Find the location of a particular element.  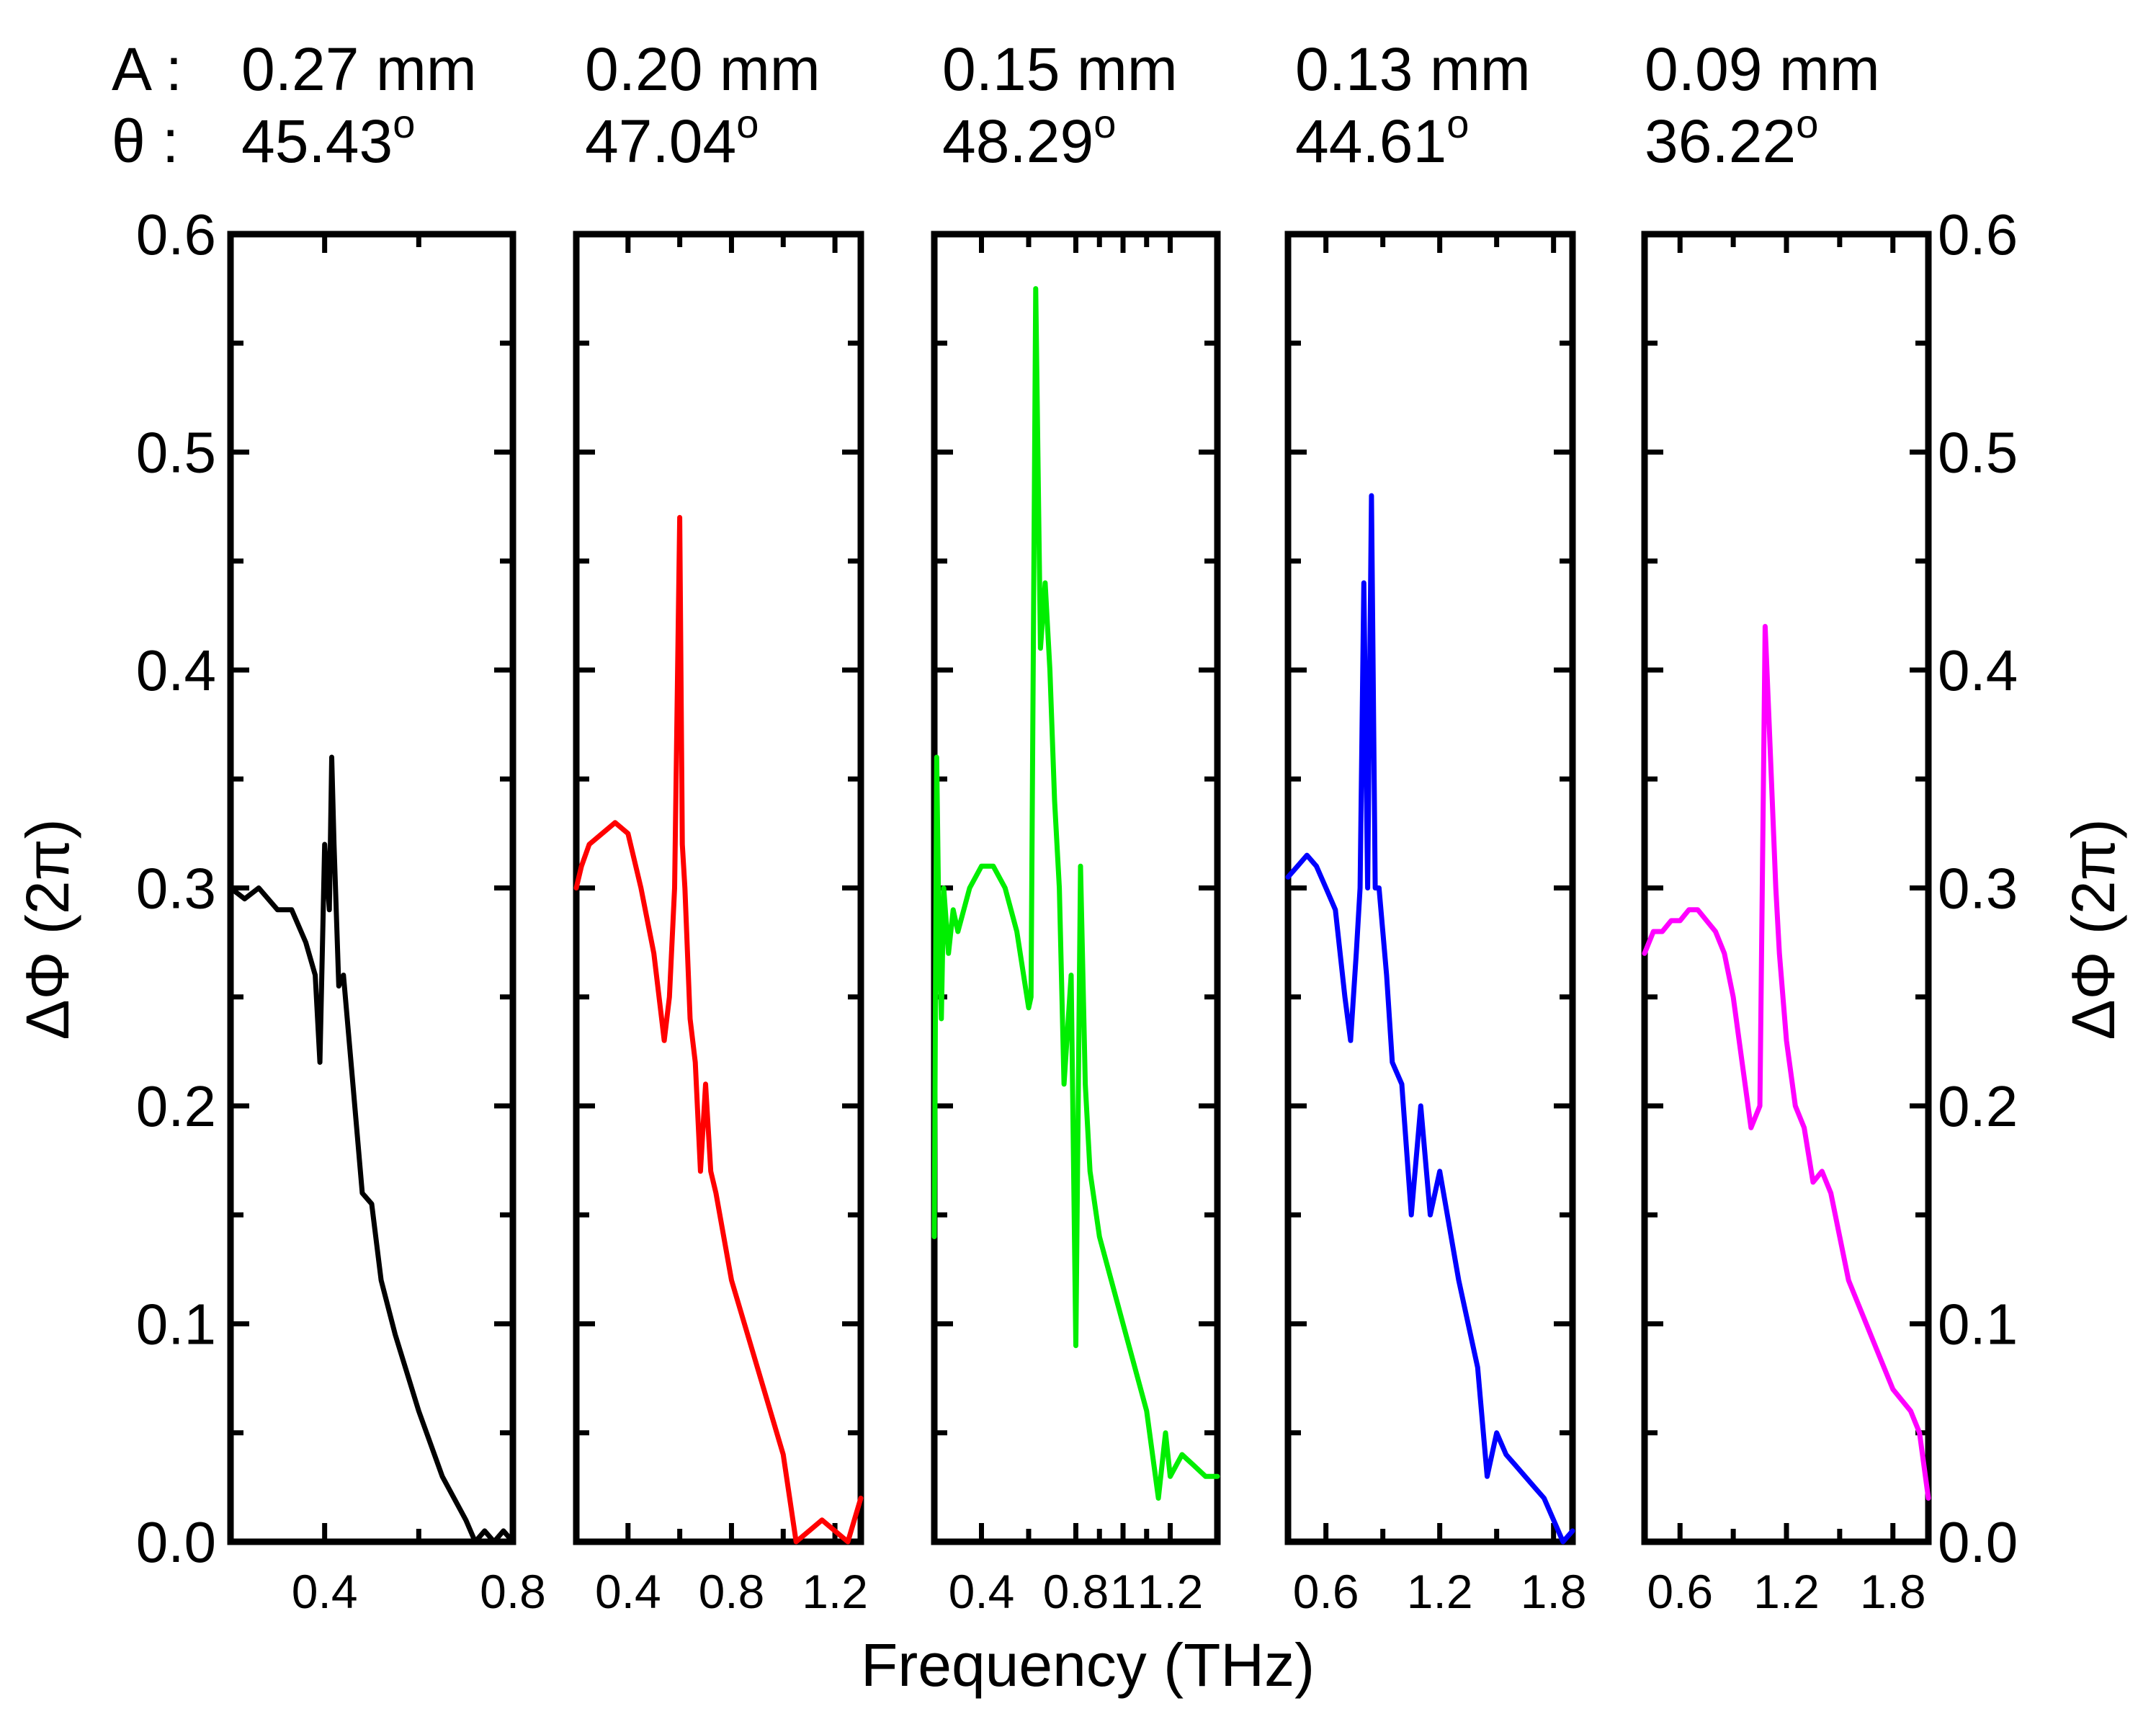

panel-2: 0.4 0.8 1.2 is located at coordinates (721, 925).